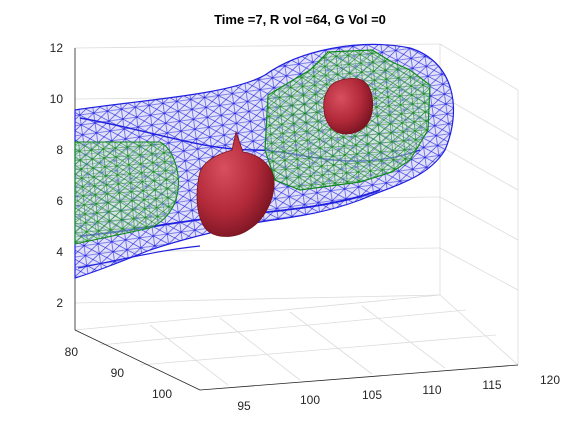 Image resolution: width=583 pixels, height=438 pixels. I want to click on z-tick-label: 4, so click(59, 252).